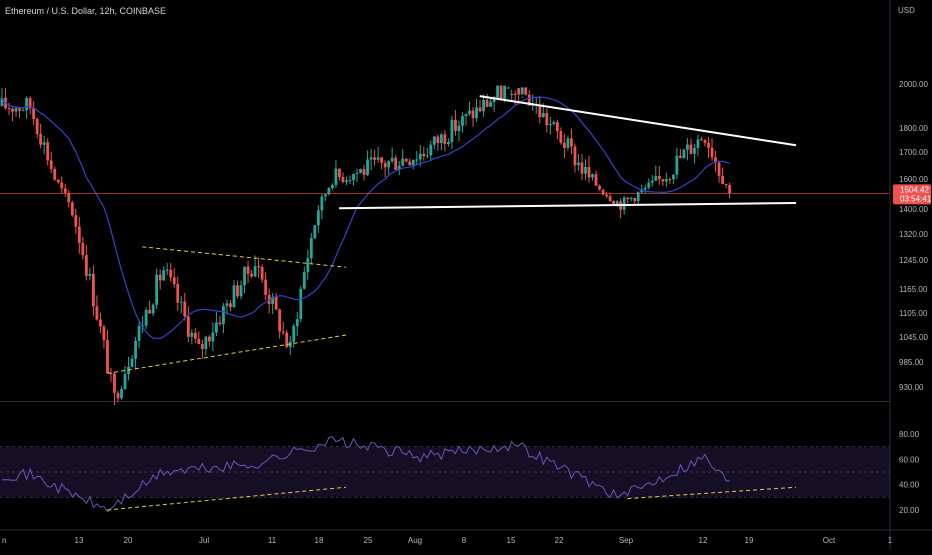  Describe the element at coordinates (204, 540) in the screenshot. I see `time-tick-label: Jul` at that location.